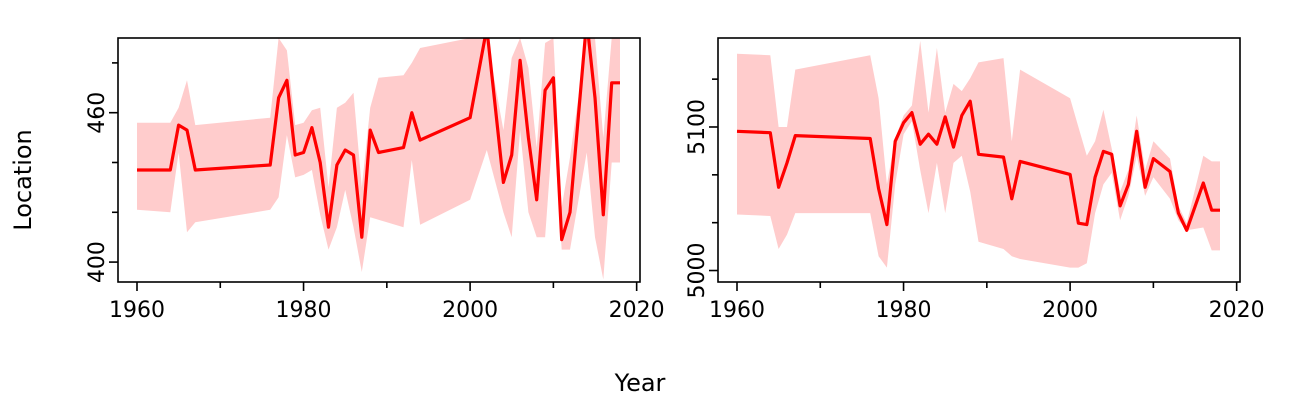  What do you see at coordinates (978, 165) in the screenshot?
I see `series-line` at bounding box center [978, 165].